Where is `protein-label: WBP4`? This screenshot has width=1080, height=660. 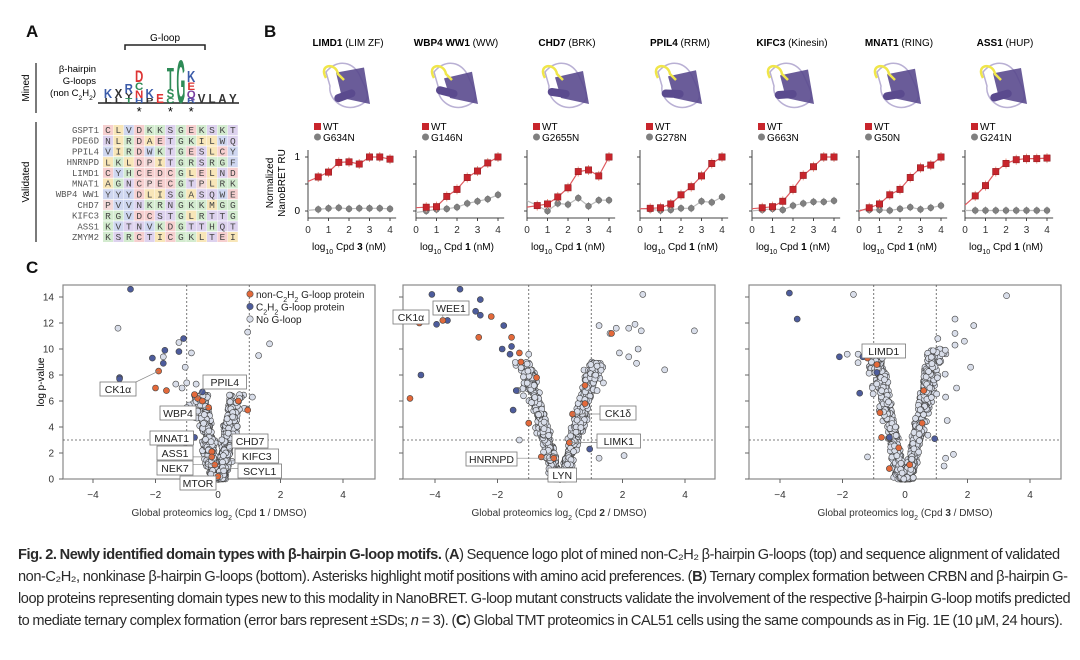
protein-label: WBP4 is located at coordinates (178, 414).